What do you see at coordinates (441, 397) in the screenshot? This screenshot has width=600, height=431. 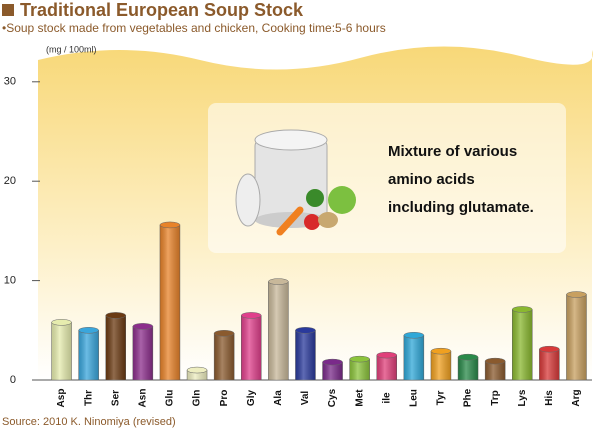 I see `x-tick-label: Tyr` at bounding box center [441, 397].